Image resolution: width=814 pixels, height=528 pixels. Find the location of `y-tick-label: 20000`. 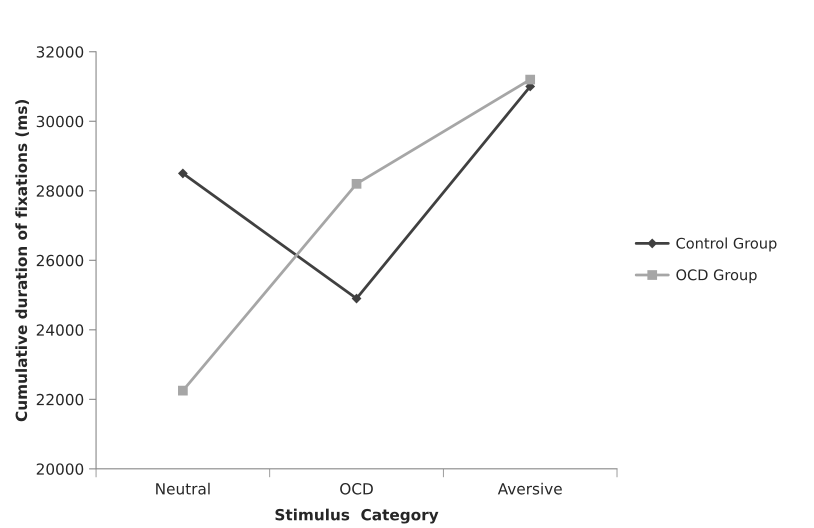

y-tick-label: 20000 is located at coordinates (60, 469).